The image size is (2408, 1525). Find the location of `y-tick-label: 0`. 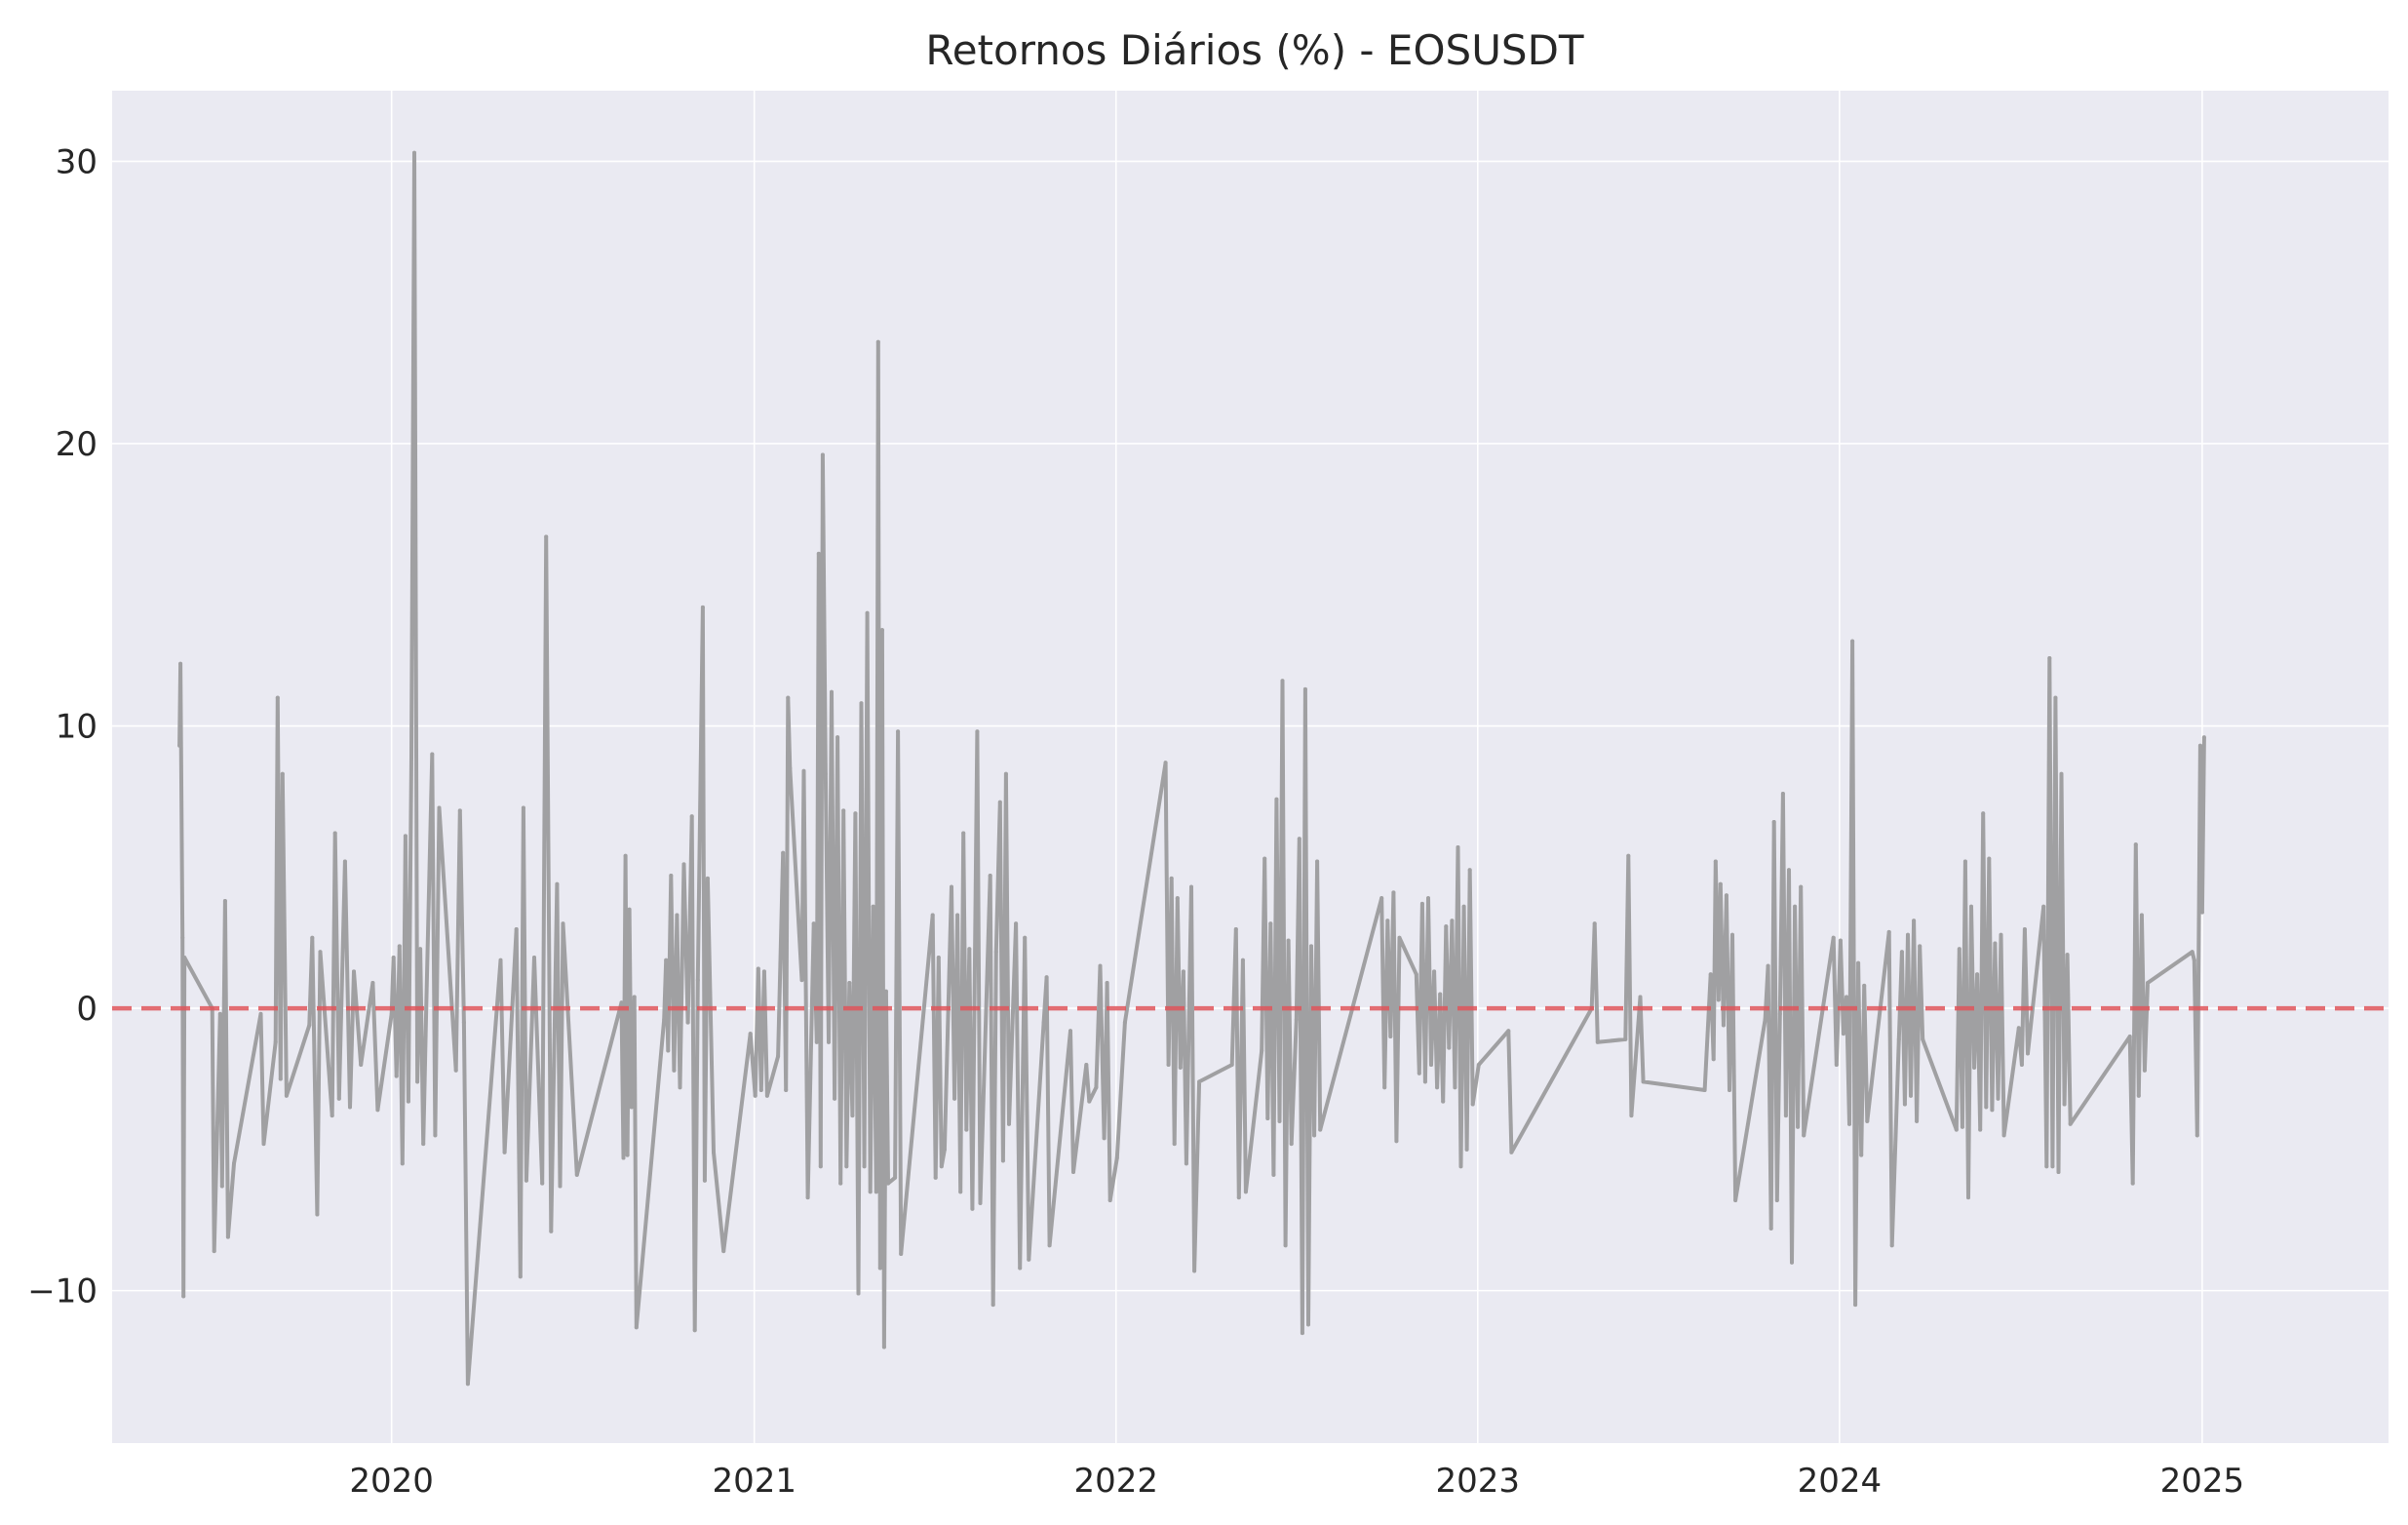

y-tick-label: 0 is located at coordinates (86, 1009).